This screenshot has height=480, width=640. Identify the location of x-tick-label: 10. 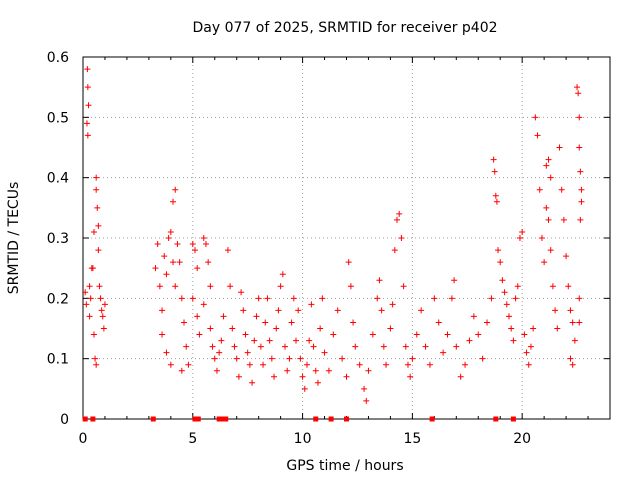
(303, 439).